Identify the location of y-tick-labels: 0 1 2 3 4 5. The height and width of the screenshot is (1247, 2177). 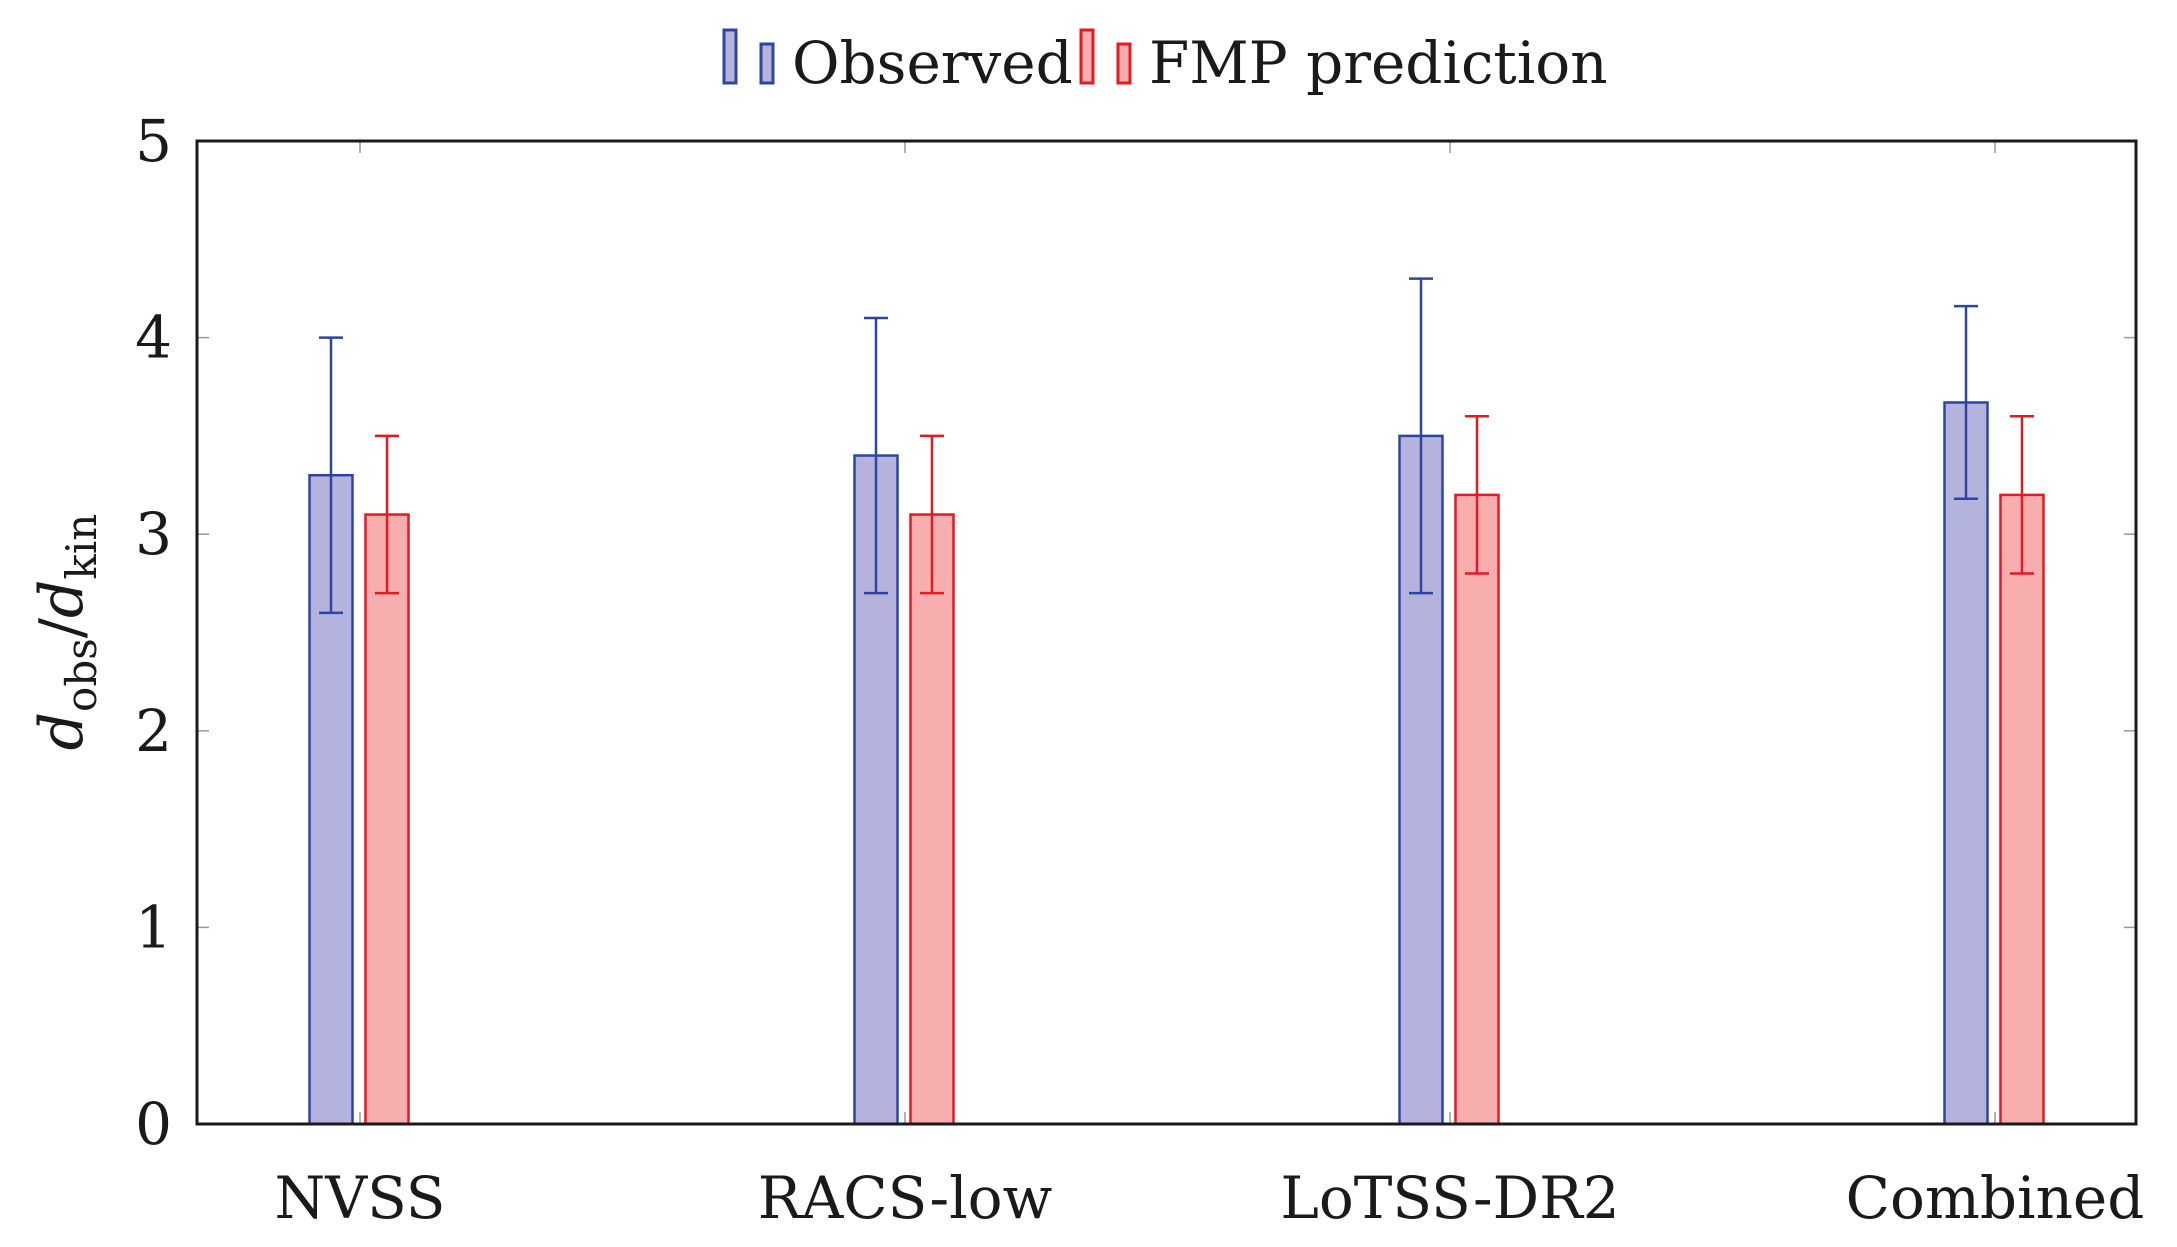
(153, 632).